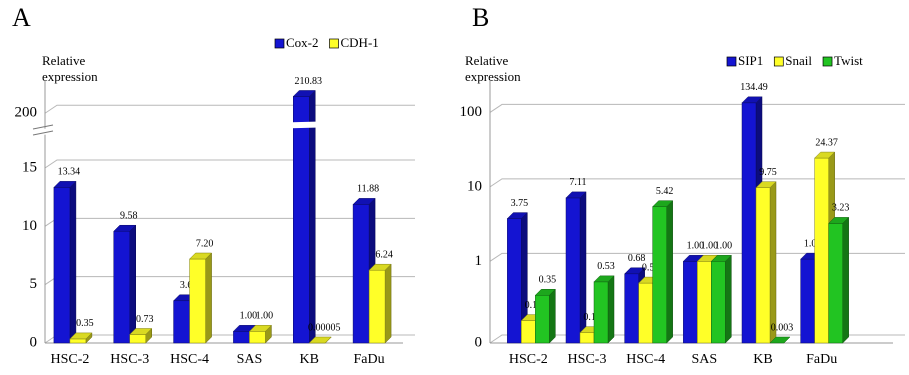 The image size is (909, 375). Describe the element at coordinates (577, 182) in the screenshot. I see `value-label: 7.11` at that location.